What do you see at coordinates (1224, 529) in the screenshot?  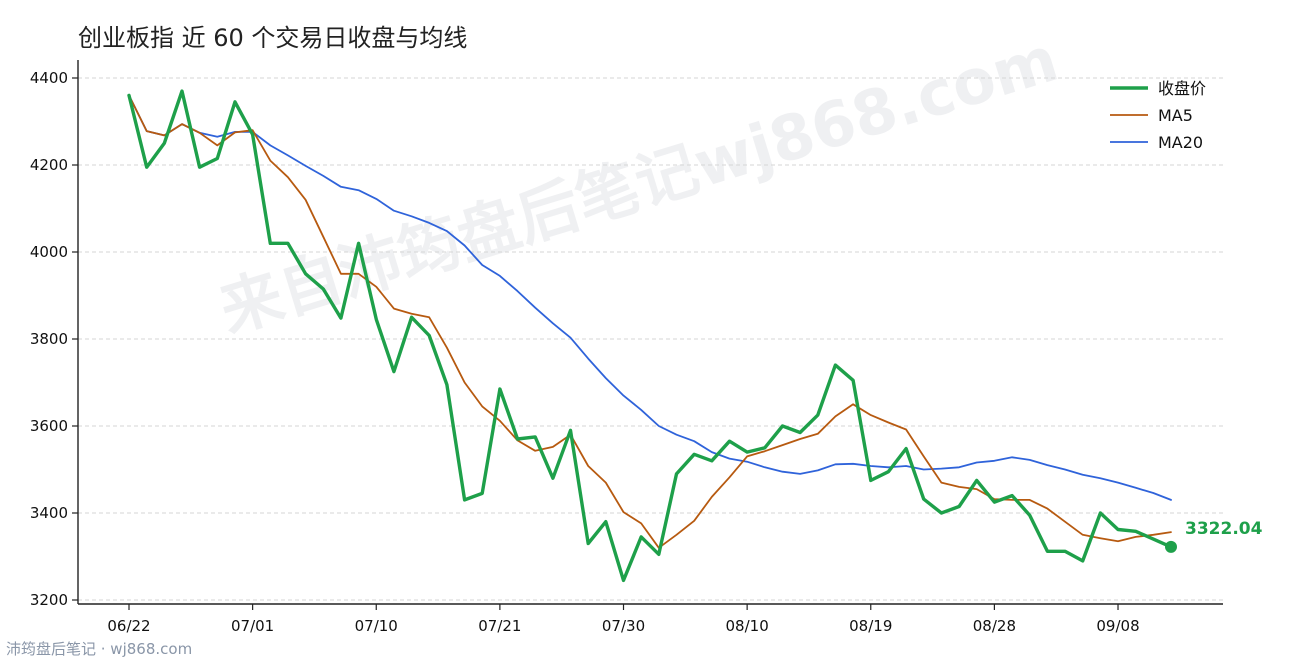 I see `last-value-label: 3322.04` at bounding box center [1224, 529].